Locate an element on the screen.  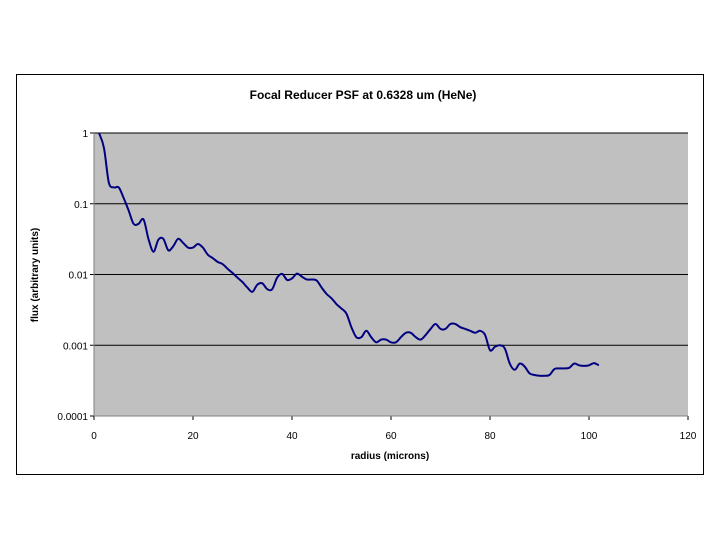
x-tick-label: 0 is located at coordinates (94, 436).